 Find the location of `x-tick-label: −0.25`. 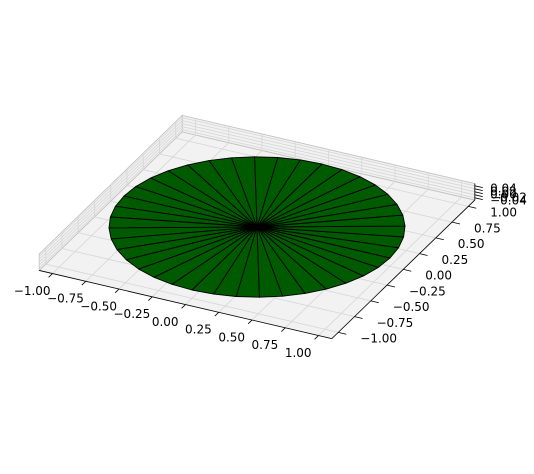

x-tick-label: −0.25 is located at coordinates (132, 314).